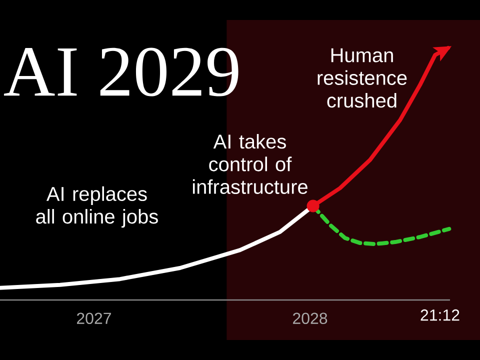  I want to click on annotation: Human resistence crushed, so click(362, 78).